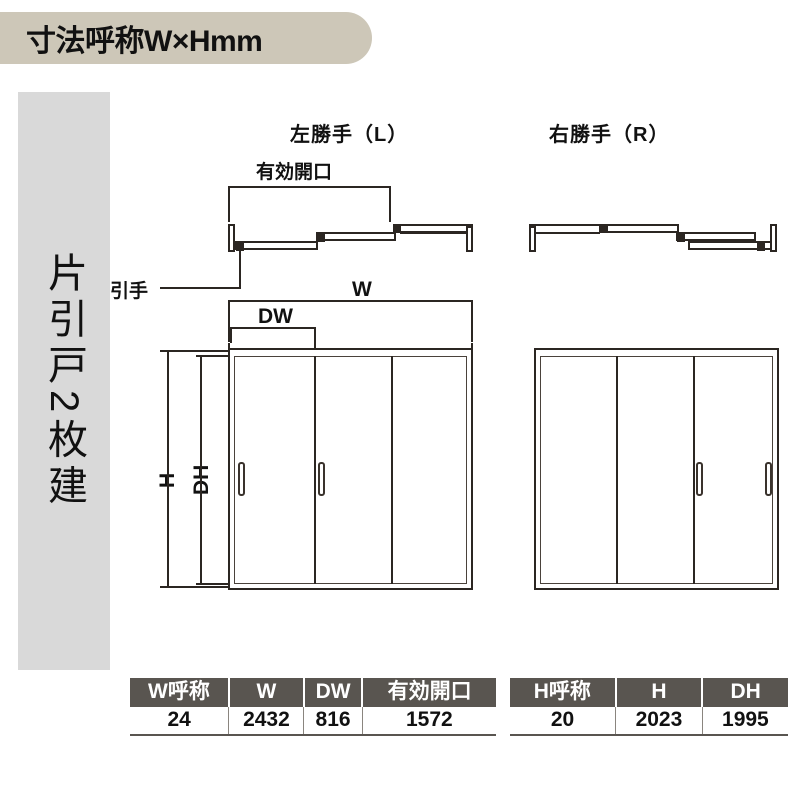 Image resolution: width=800 pixels, height=800 pixels. What do you see at coordinates (768, 479) in the screenshot?
I see `elevation-handle-1-R` at bounding box center [768, 479].